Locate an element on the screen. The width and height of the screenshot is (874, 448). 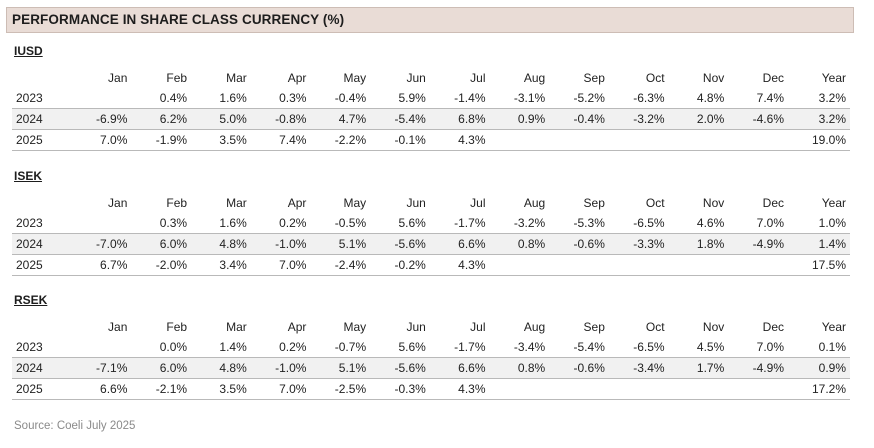
table-cell: -0.3% is located at coordinates (400, 389).